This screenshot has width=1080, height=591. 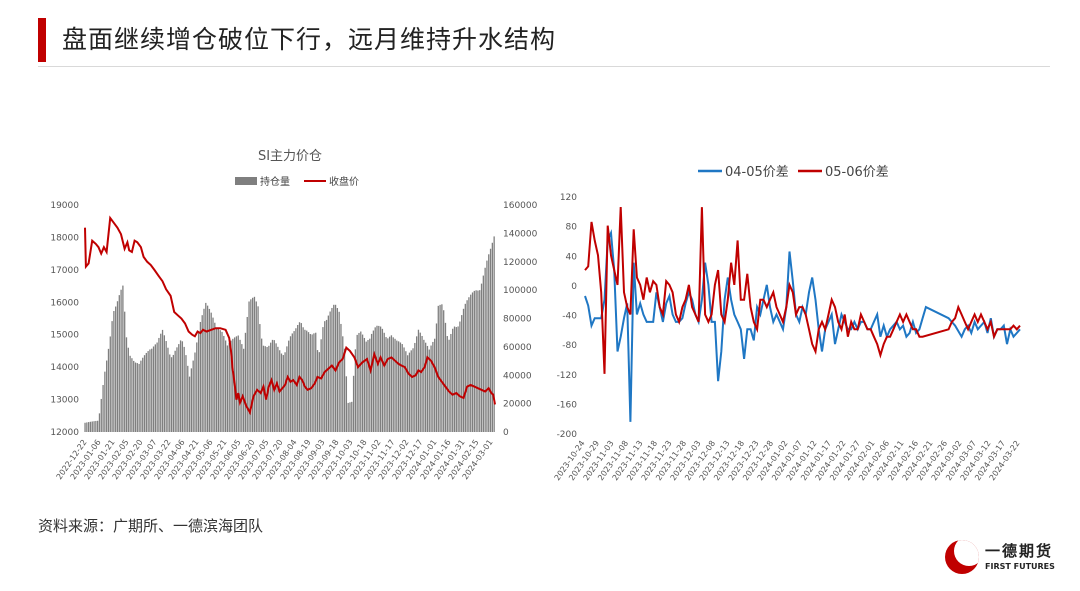 I want to click on legend-swatch-oi, so click(x=246, y=181).